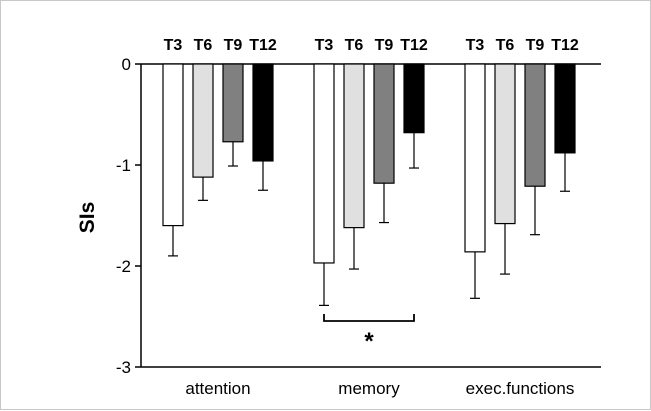 This screenshot has height=411, width=651. What do you see at coordinates (123, 367) in the screenshot?
I see `y-tick-label: -3` at bounding box center [123, 367].